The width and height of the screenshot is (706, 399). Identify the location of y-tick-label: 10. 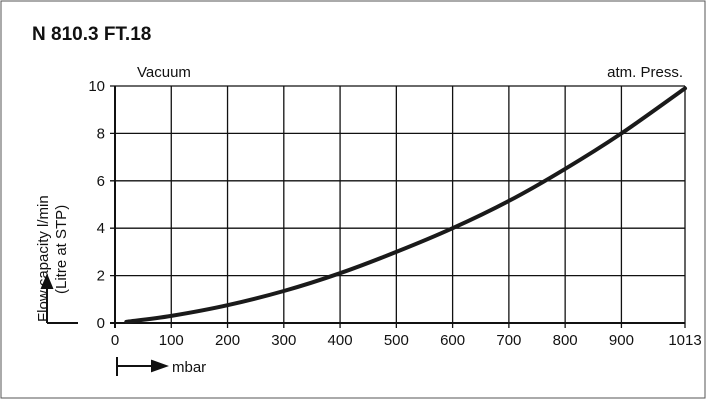
(96, 86).